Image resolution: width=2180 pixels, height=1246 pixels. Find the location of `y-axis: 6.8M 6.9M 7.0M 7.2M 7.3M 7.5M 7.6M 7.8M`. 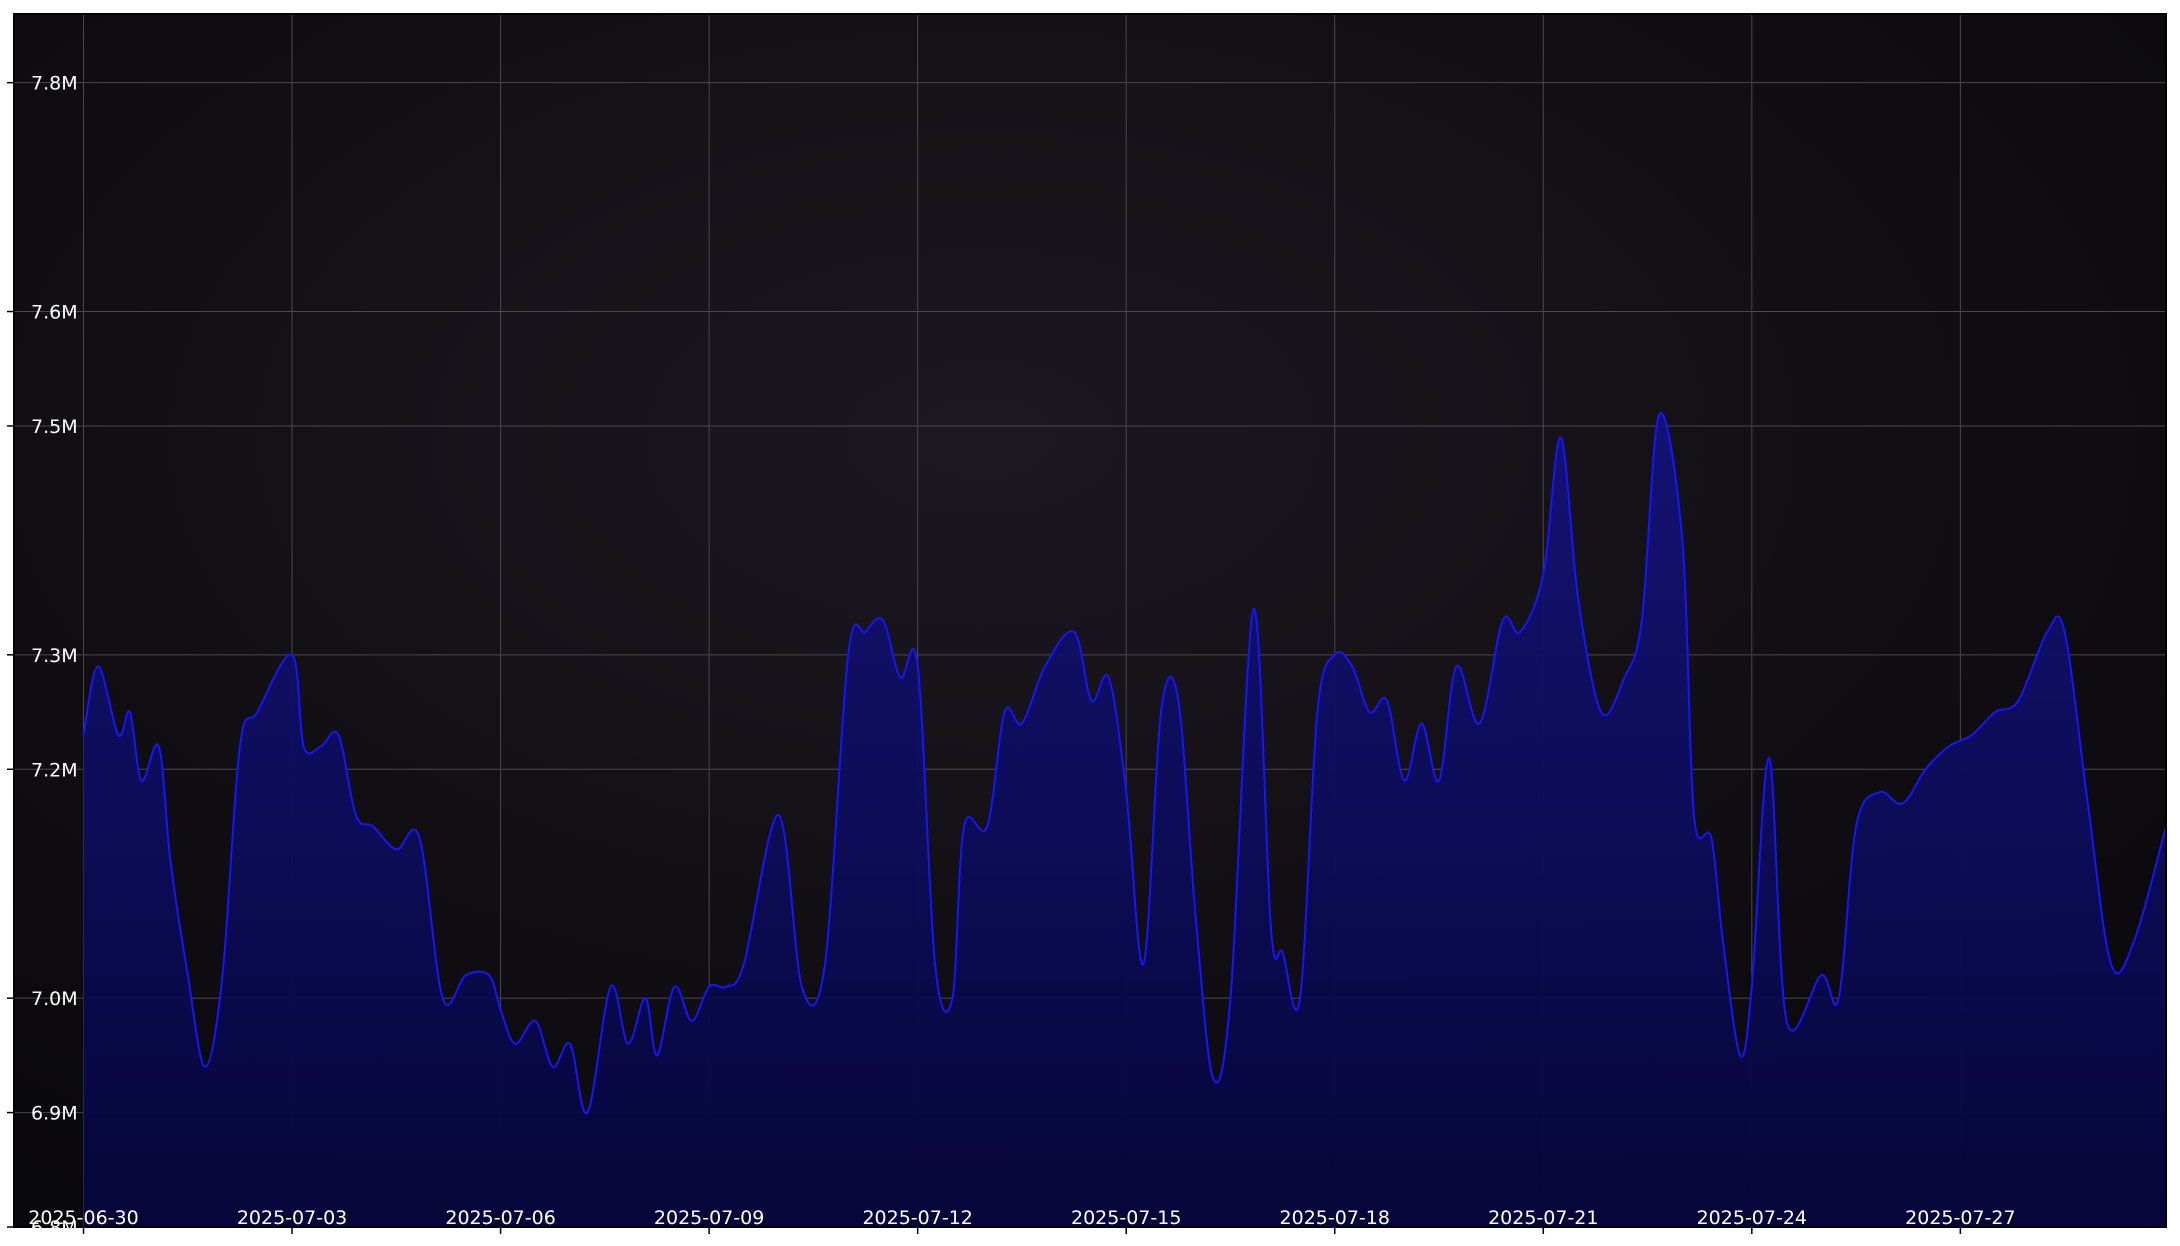

y-axis: 6.8M 6.9M 7.0M 7.2M 7.3M 7.5M 7.6M 7.8M is located at coordinates (42, 656).